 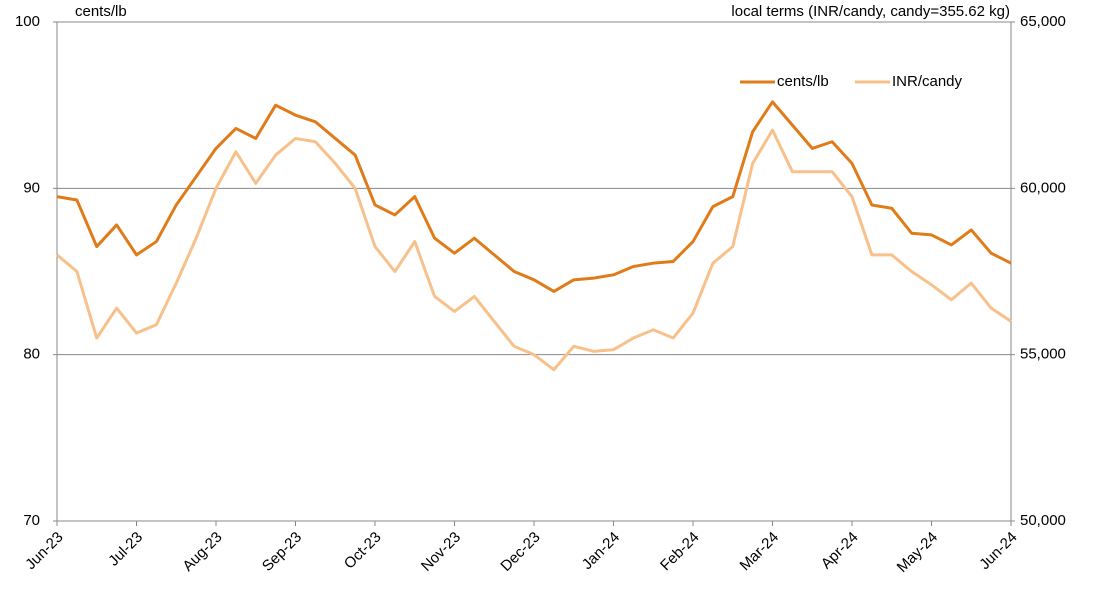 I want to click on legend-label: INR/candy, so click(x=927, y=81).